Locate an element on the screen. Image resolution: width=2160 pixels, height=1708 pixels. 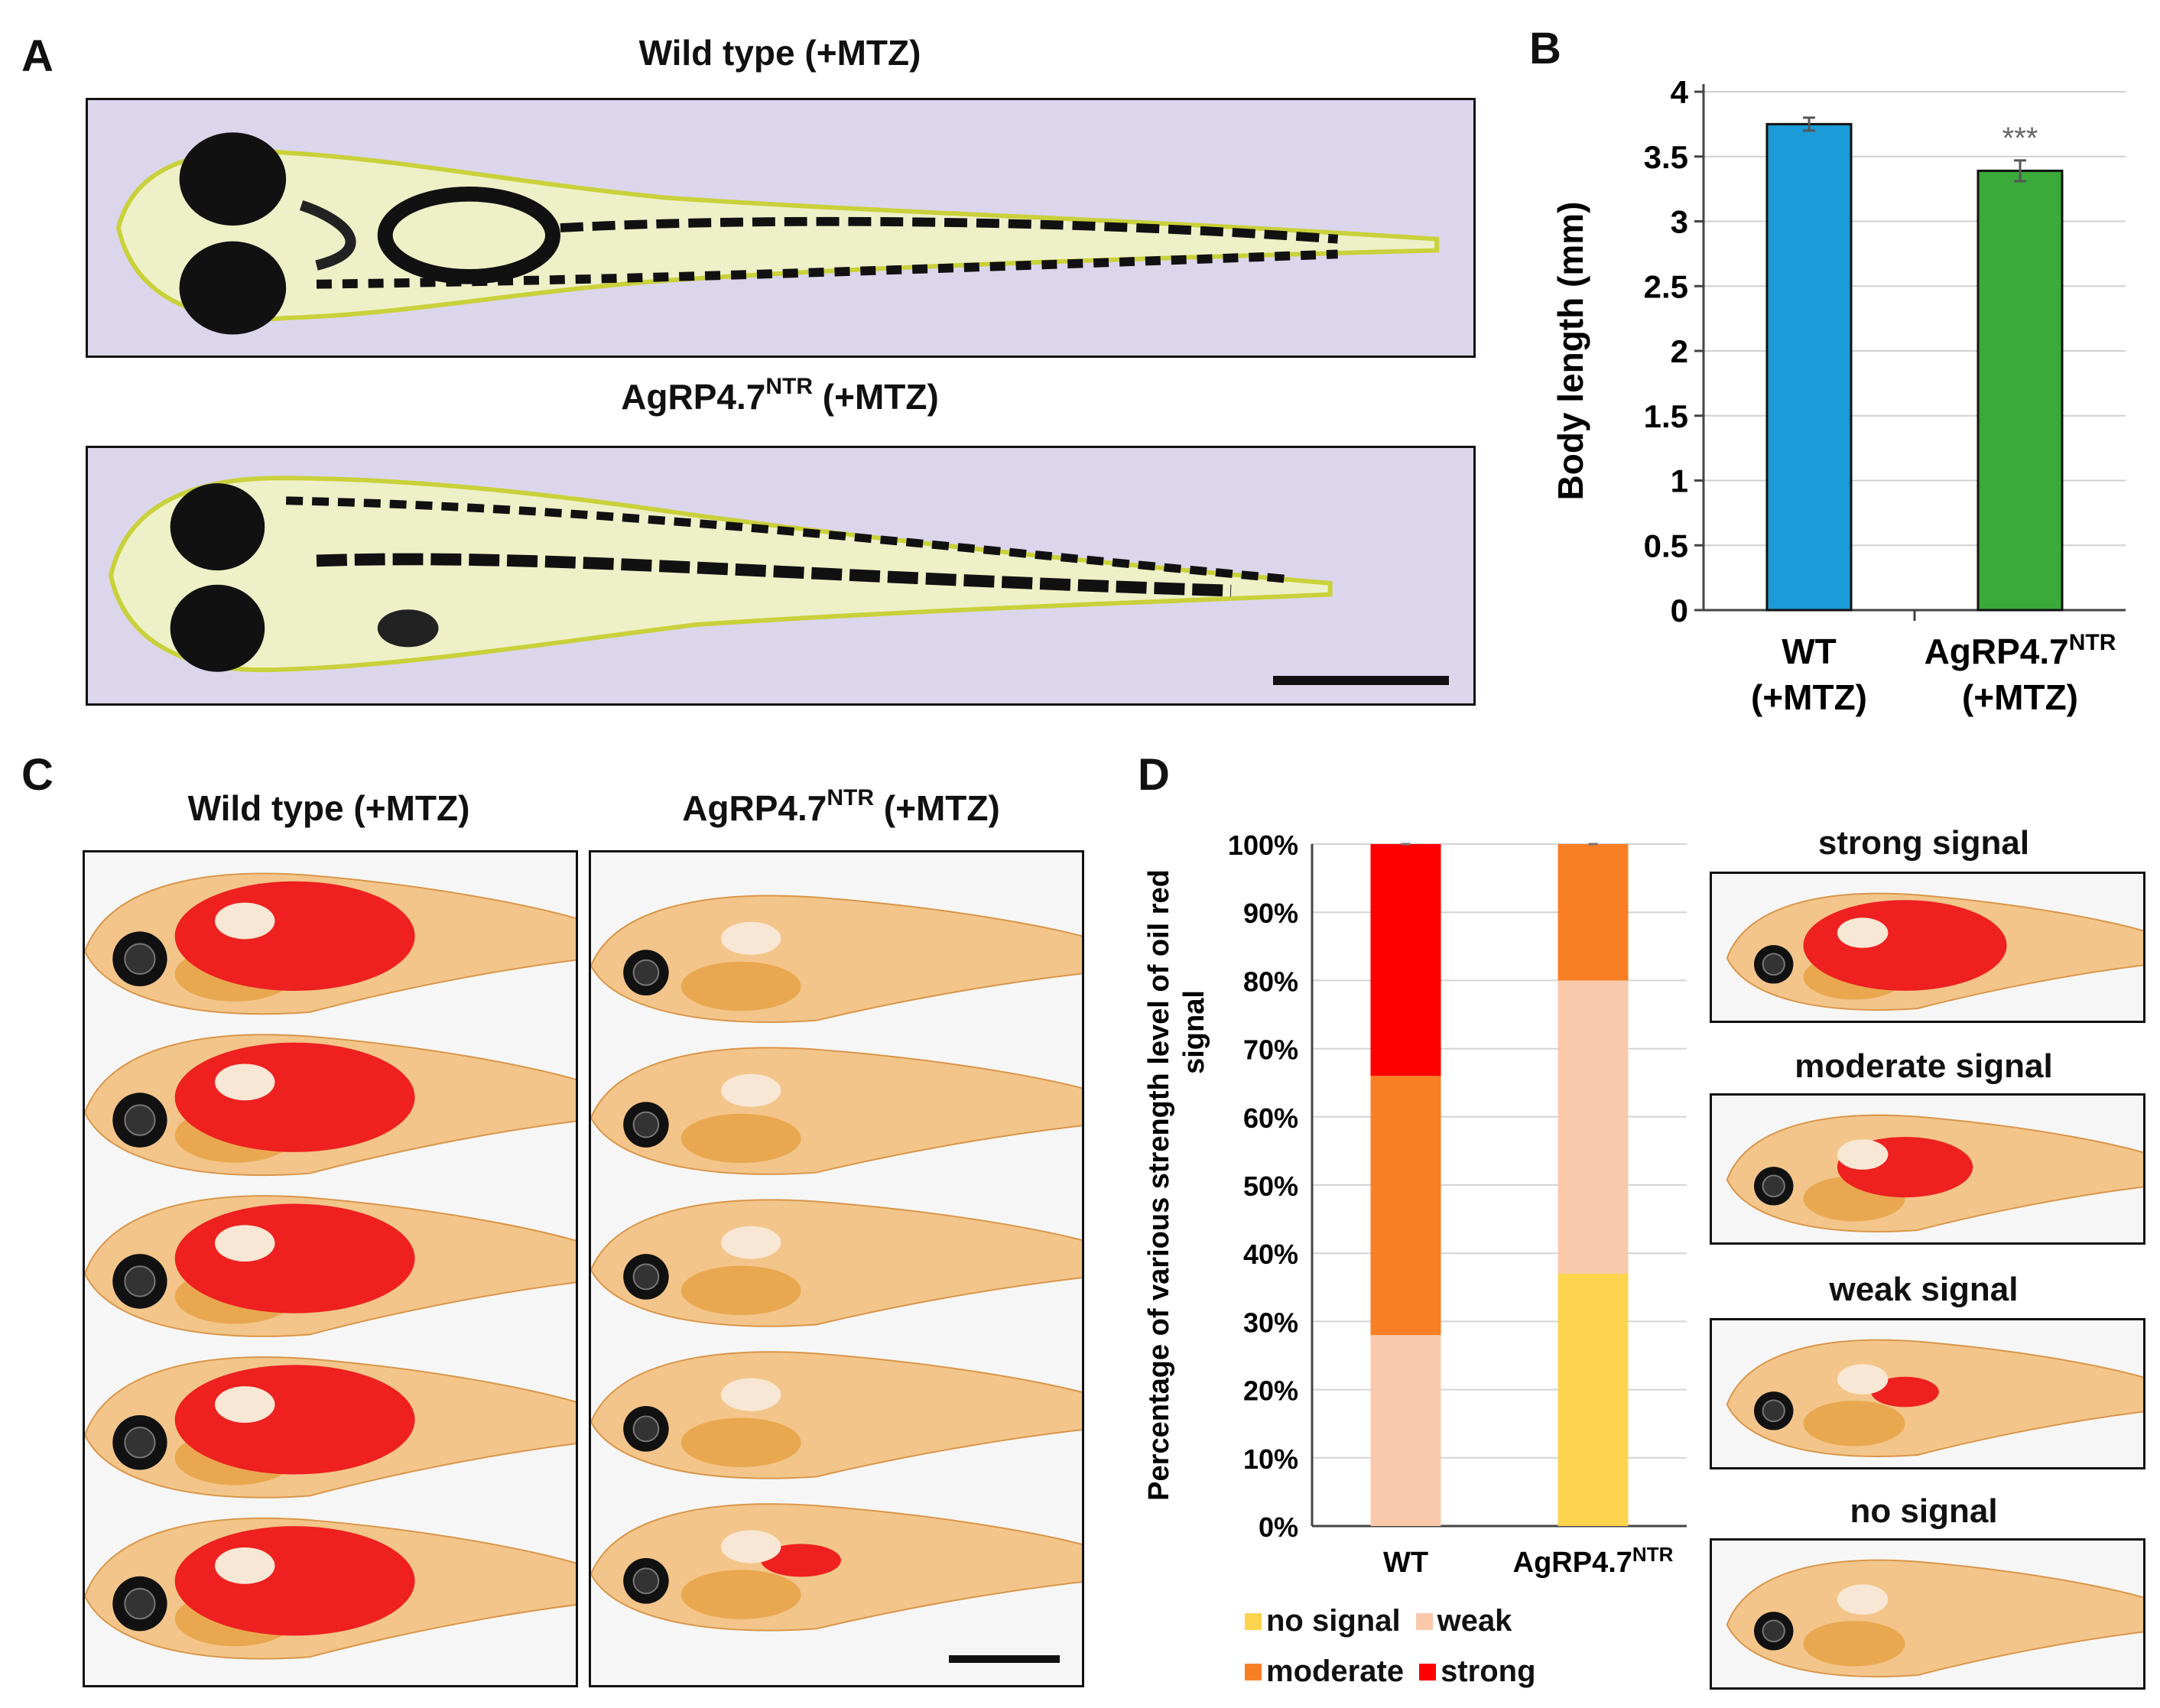
y-tick-label: 2.5 is located at coordinates (1666, 286).